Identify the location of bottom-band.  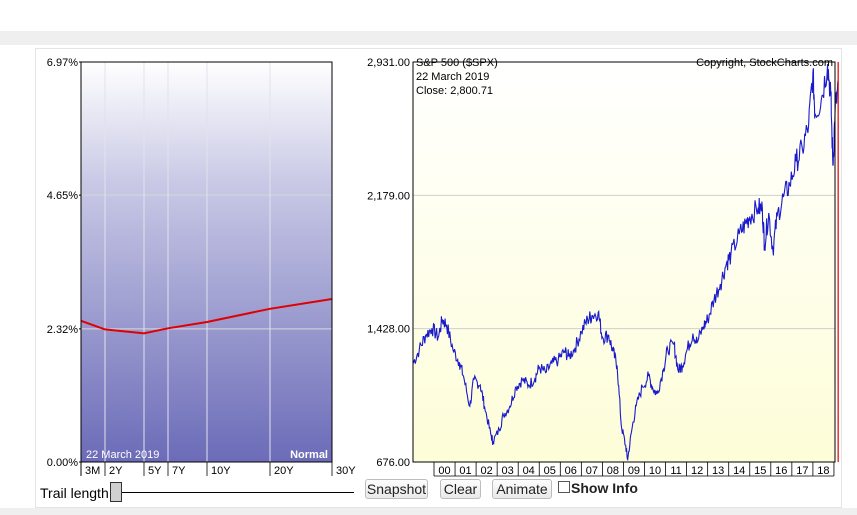
(428, 511).